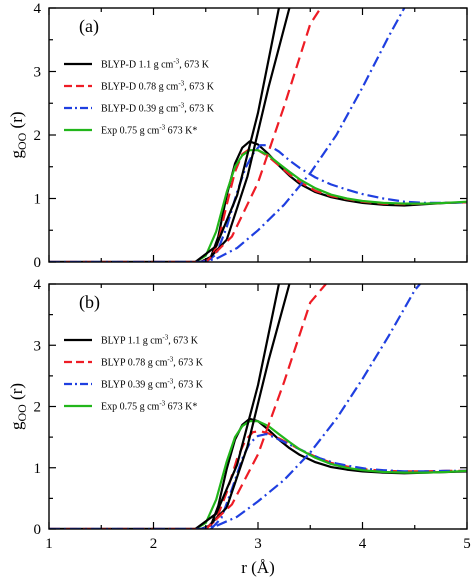 The image size is (474, 582). Describe the element at coordinates (363, 544) in the screenshot. I see `x-tick-label: 4` at that location.